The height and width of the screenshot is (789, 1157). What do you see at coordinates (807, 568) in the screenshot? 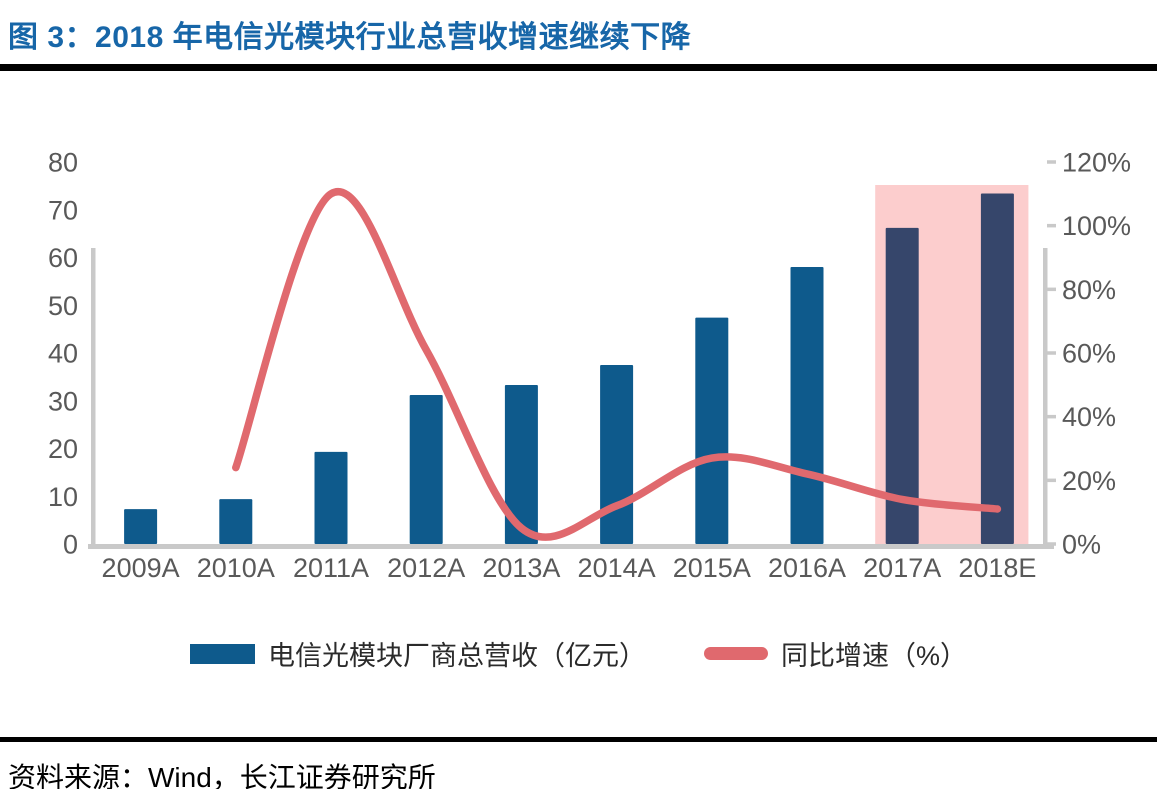
I see `x-axis-category-label: 2016A` at bounding box center [807, 568].